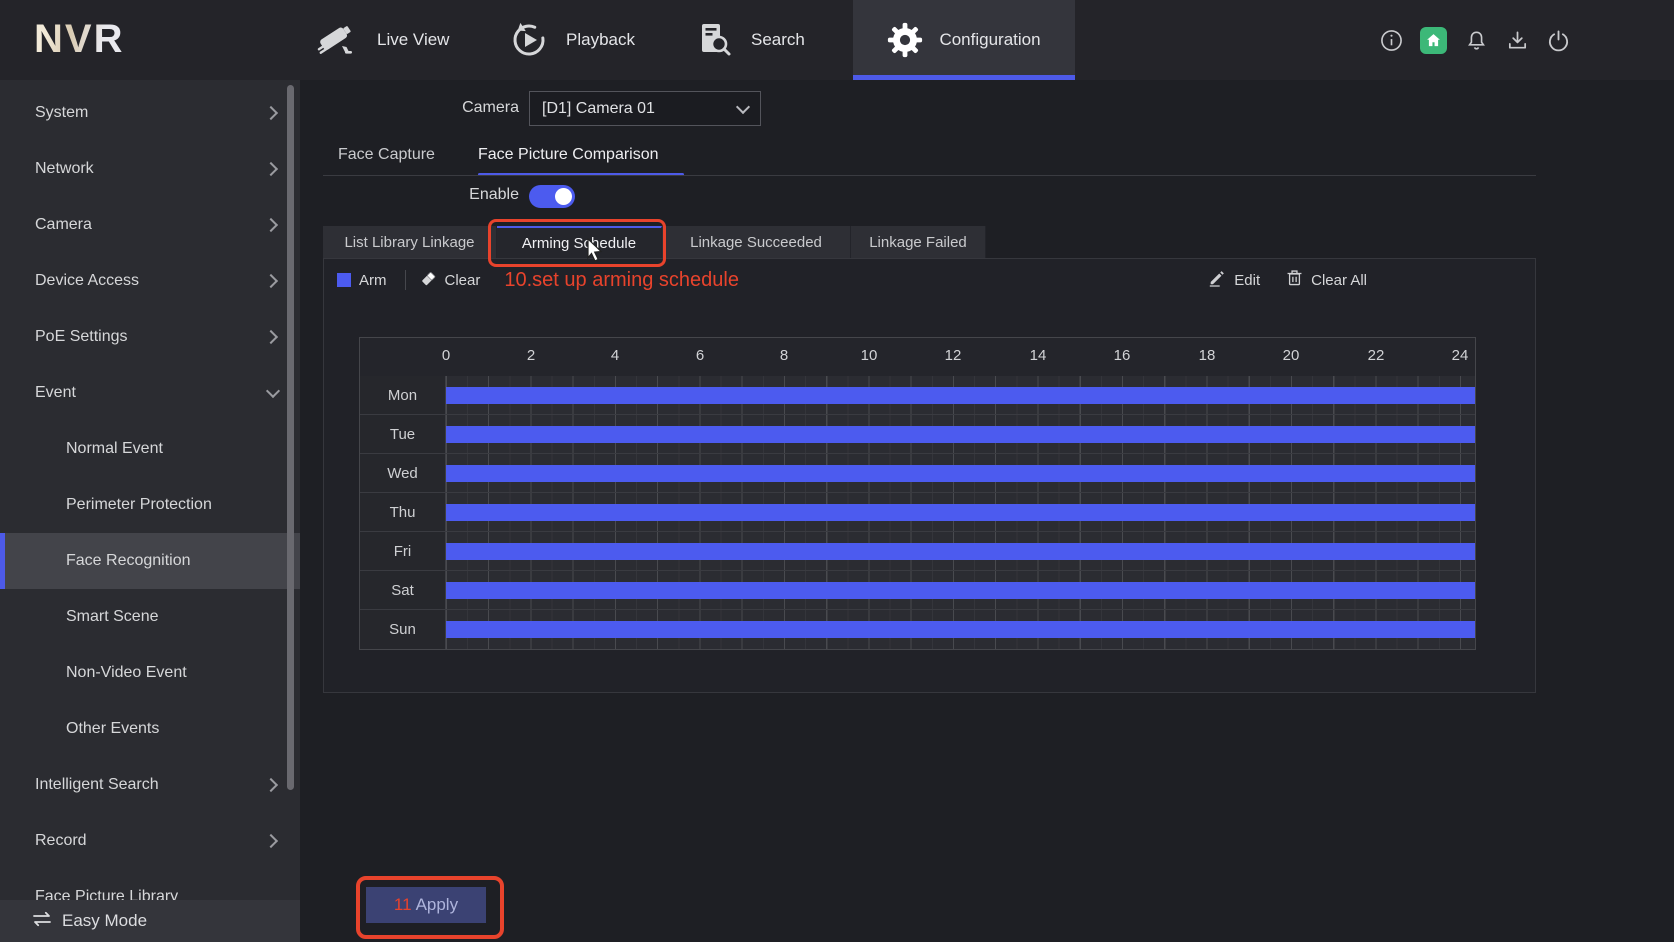 This screenshot has width=1674, height=942. I want to click on nav-search: Search, so click(749, 40).